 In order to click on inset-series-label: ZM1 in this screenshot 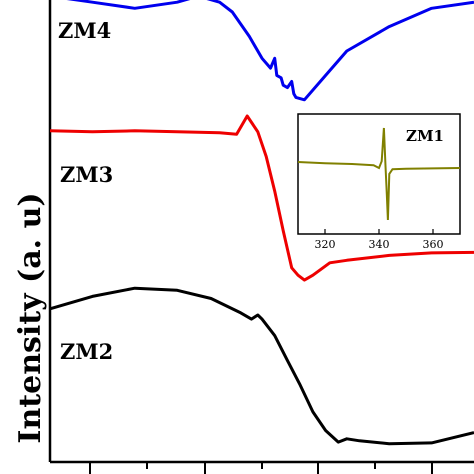, I will do `click(425, 136)`.